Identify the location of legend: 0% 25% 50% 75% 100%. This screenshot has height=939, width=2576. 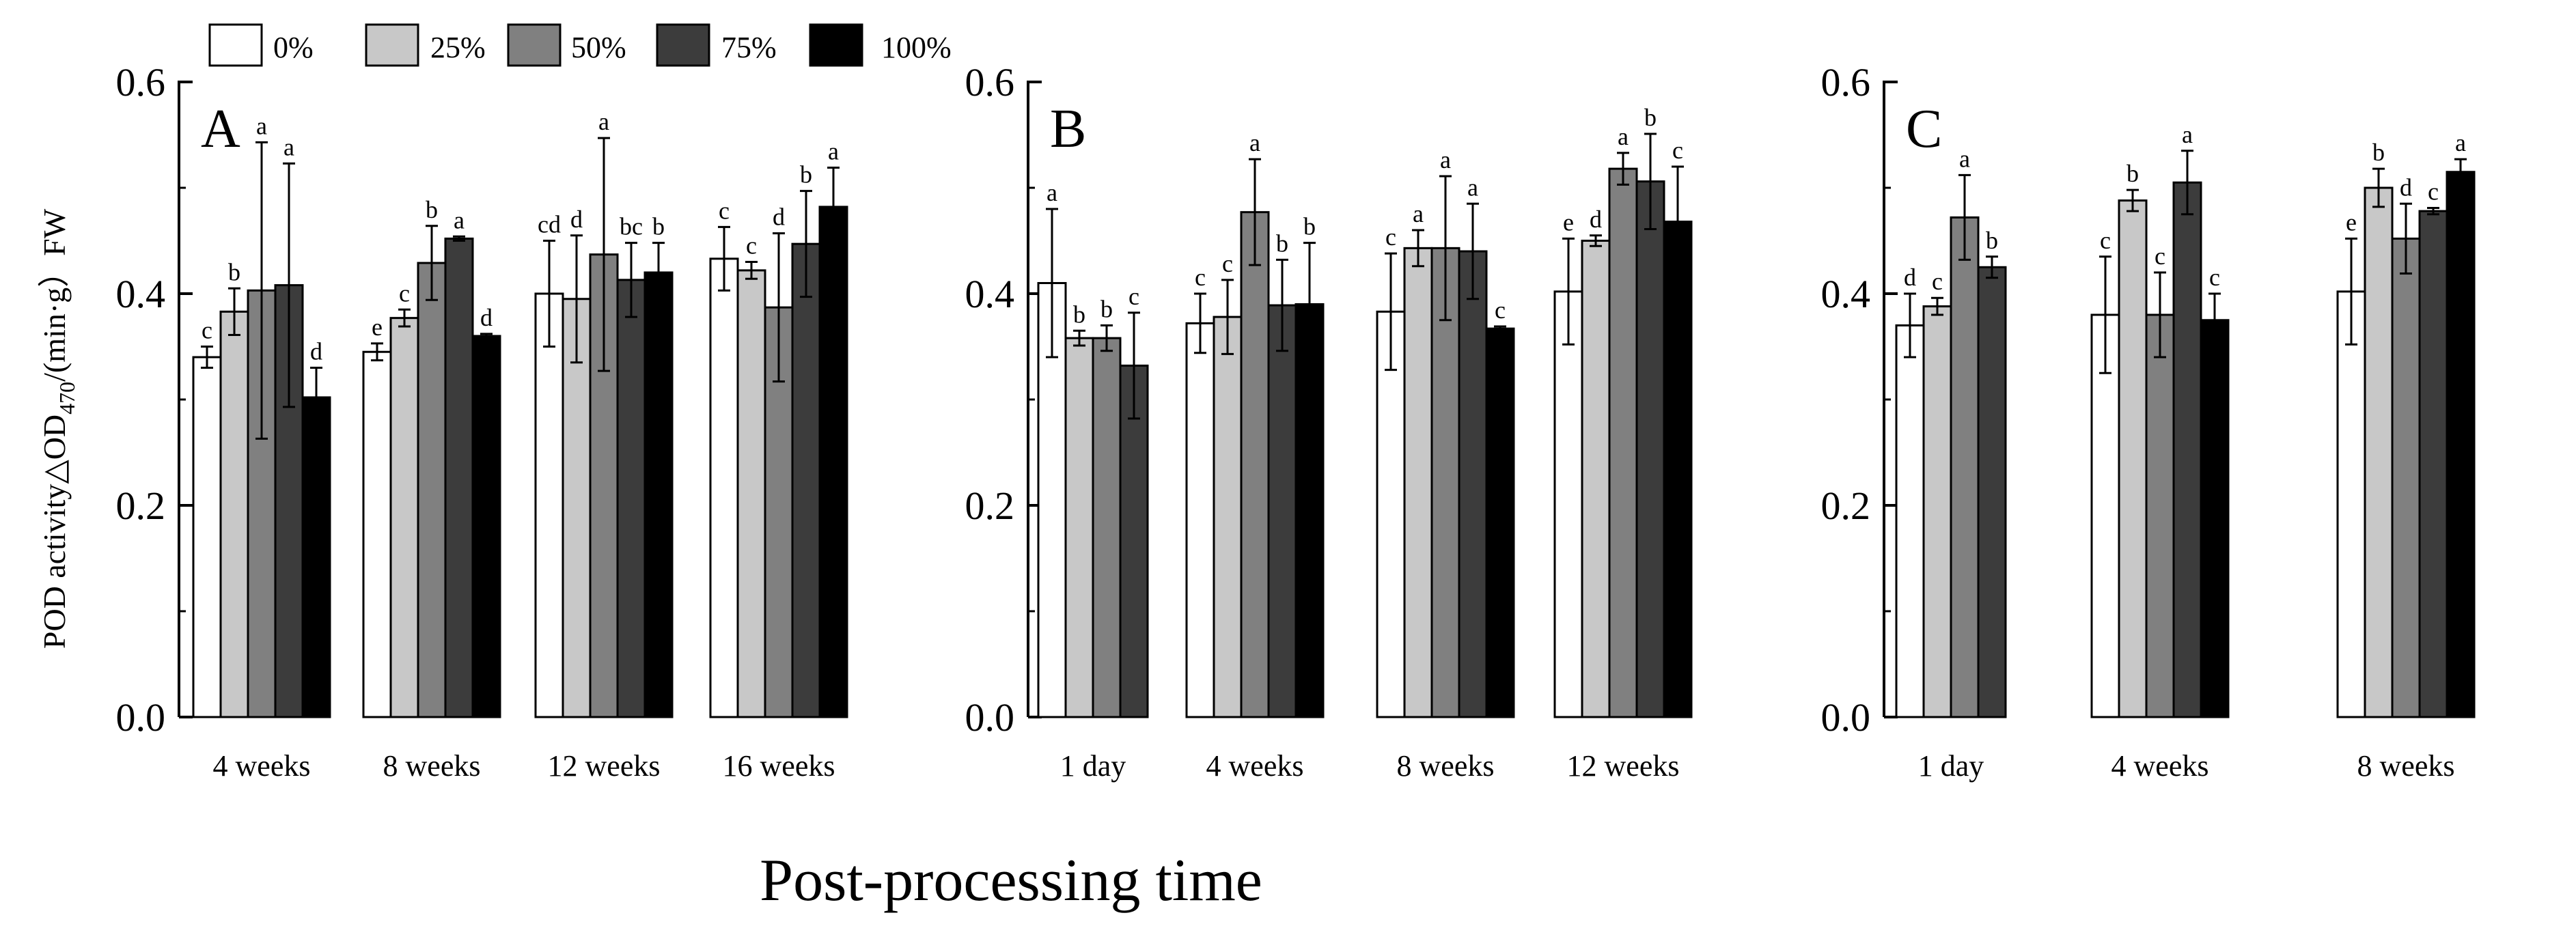
(580, 45).